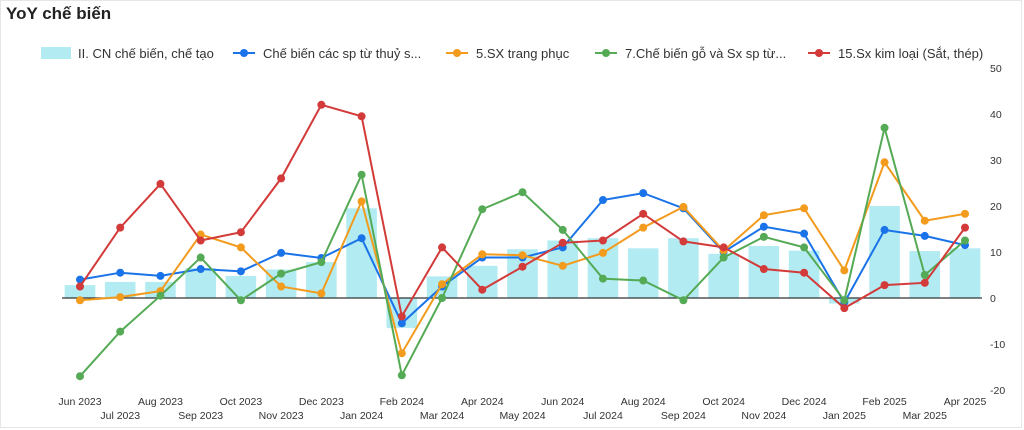  Describe the element at coordinates (996, 253) in the screenshot. I see `y-tick-label: 10` at that location.